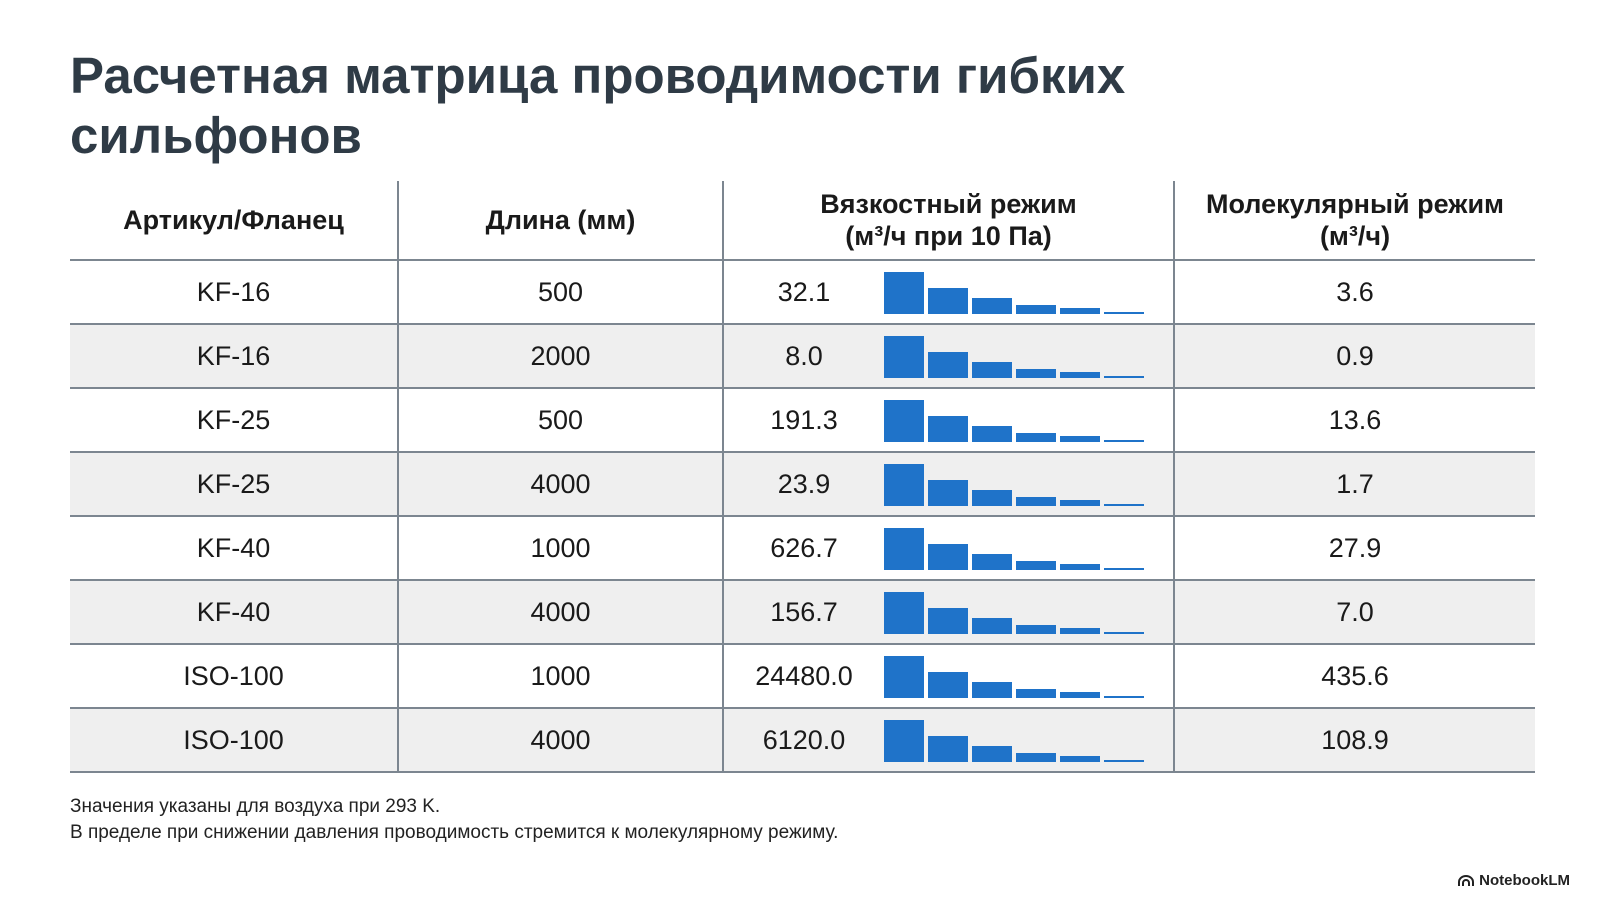 The height and width of the screenshot is (900, 1600). I want to click on notebooklm-logo-icon, so click(1466, 880).